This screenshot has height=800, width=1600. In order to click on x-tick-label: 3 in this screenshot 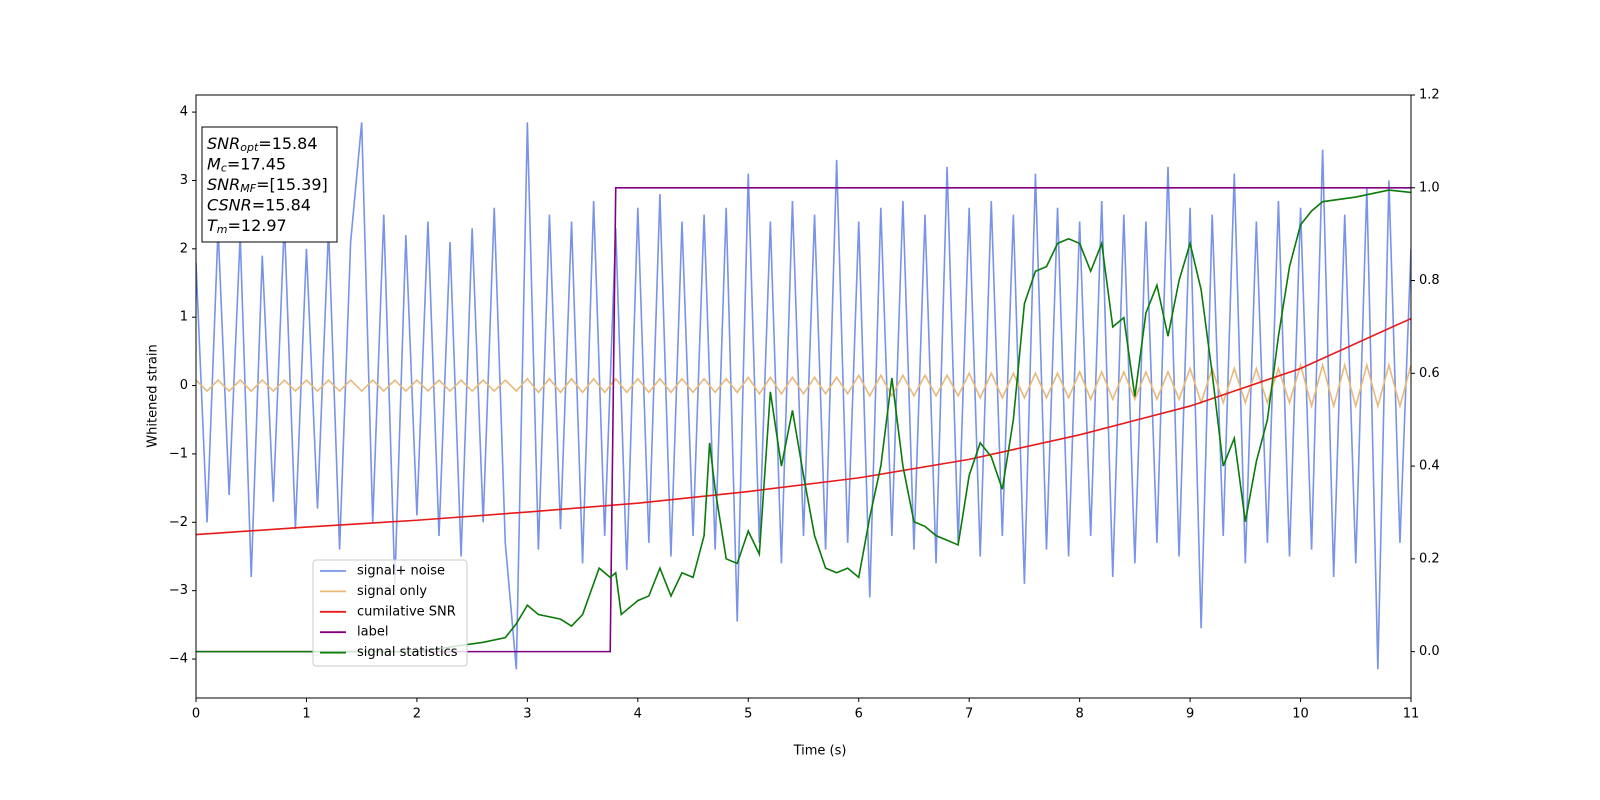, I will do `click(527, 714)`.